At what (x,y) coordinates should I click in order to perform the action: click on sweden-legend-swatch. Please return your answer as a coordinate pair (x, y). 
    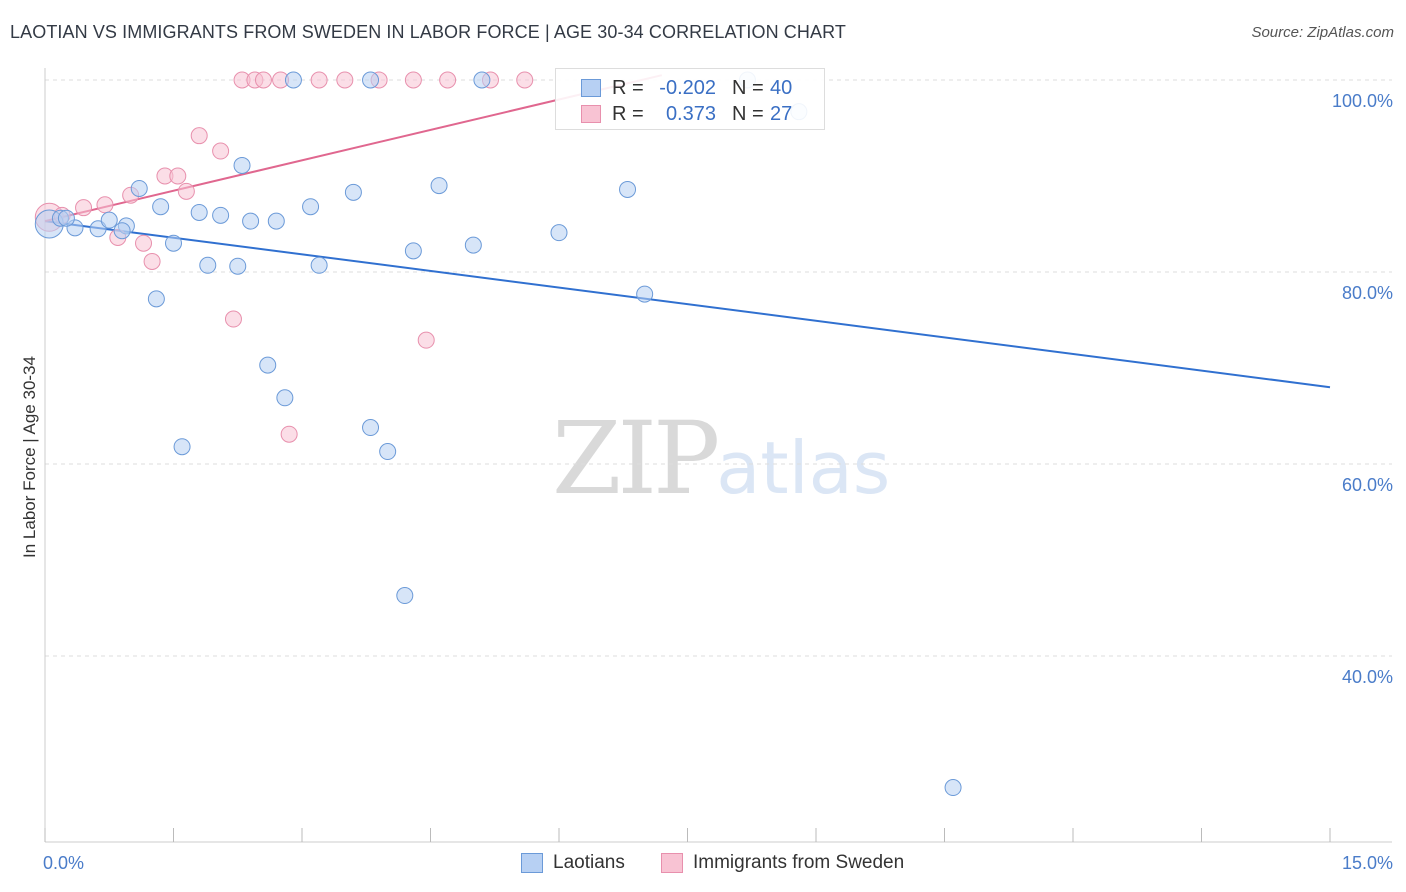
    Looking at the image, I should click on (672, 863).